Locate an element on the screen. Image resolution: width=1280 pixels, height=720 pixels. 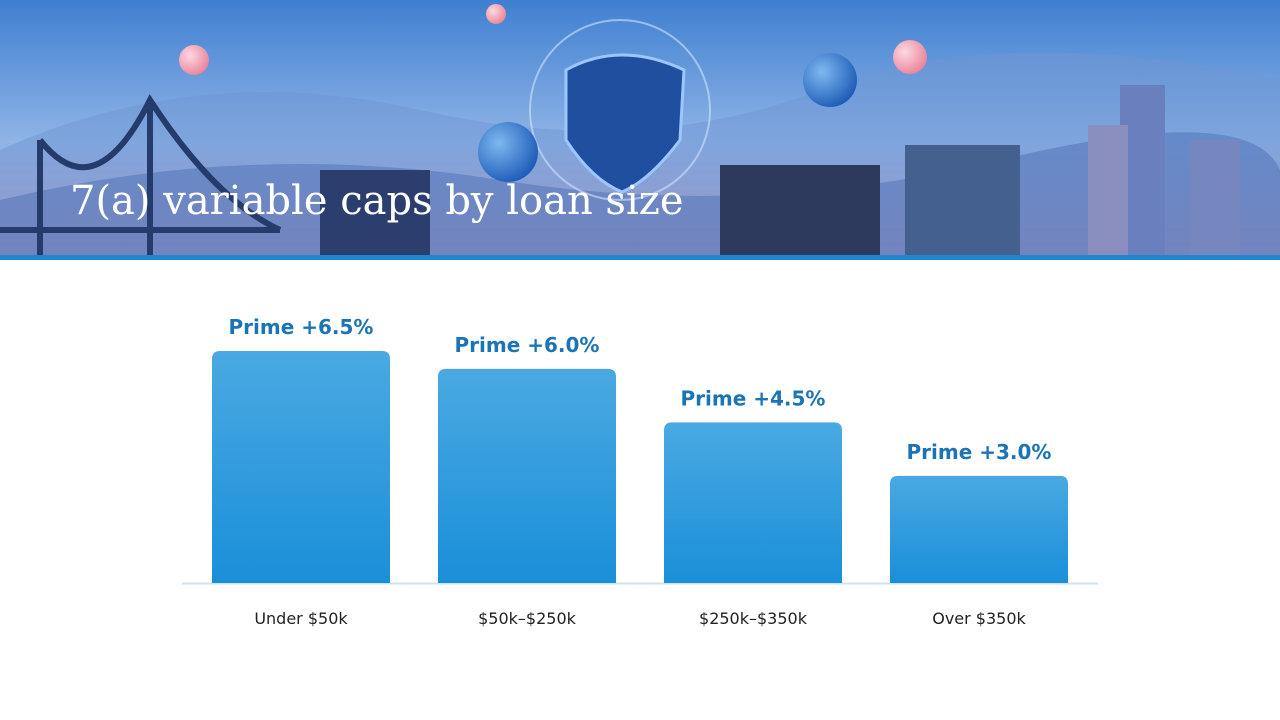
value-label: Prime +4.5% is located at coordinates (753, 398).